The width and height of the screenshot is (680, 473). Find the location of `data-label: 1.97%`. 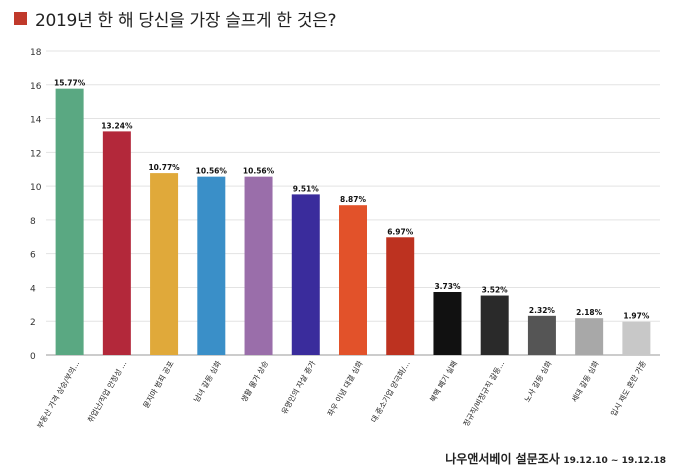

data-label: 1.97% is located at coordinates (636, 316).